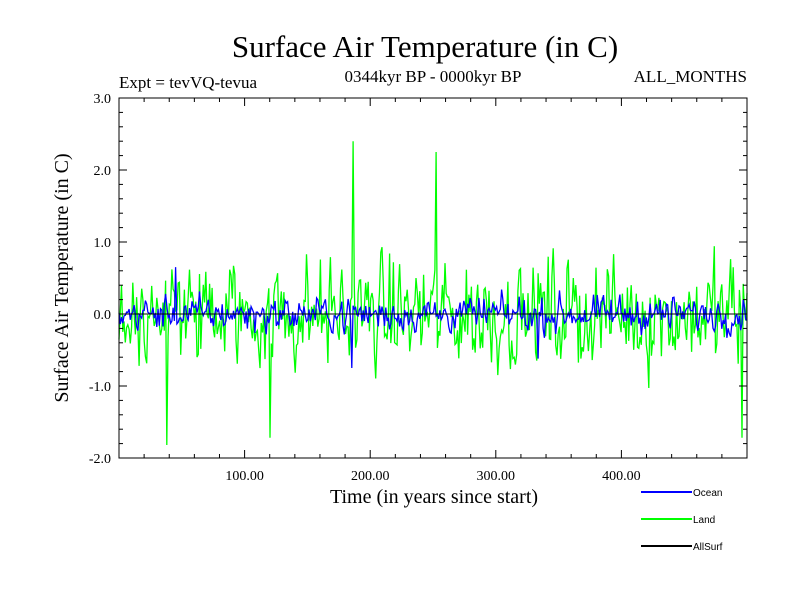 The height and width of the screenshot is (600, 800). Describe the element at coordinates (708, 547) in the screenshot. I see `legend-label-allsurf: AllSurf` at that location.